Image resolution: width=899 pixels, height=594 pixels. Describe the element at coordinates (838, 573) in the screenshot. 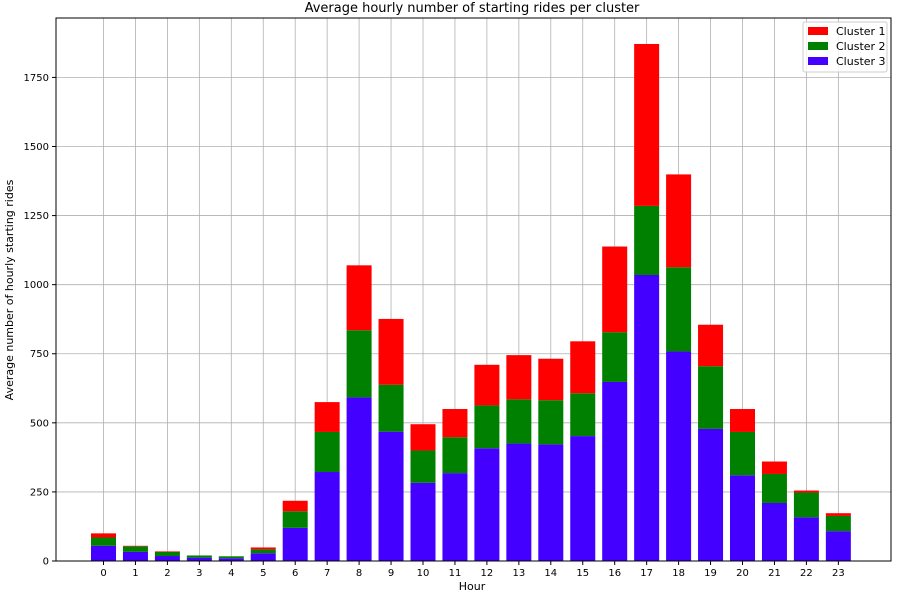

I see `x-tick-label: 23` at that location.